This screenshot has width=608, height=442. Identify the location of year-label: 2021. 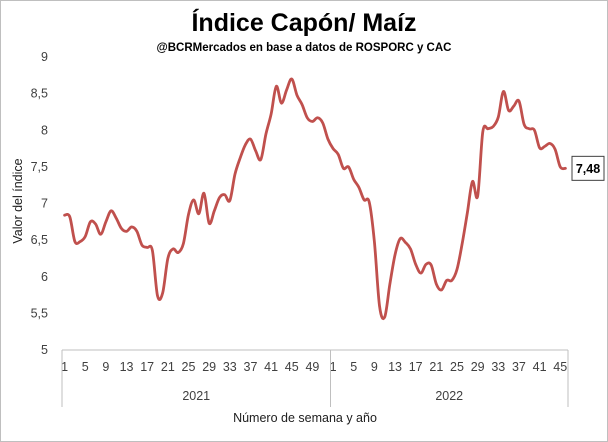
(196, 396).